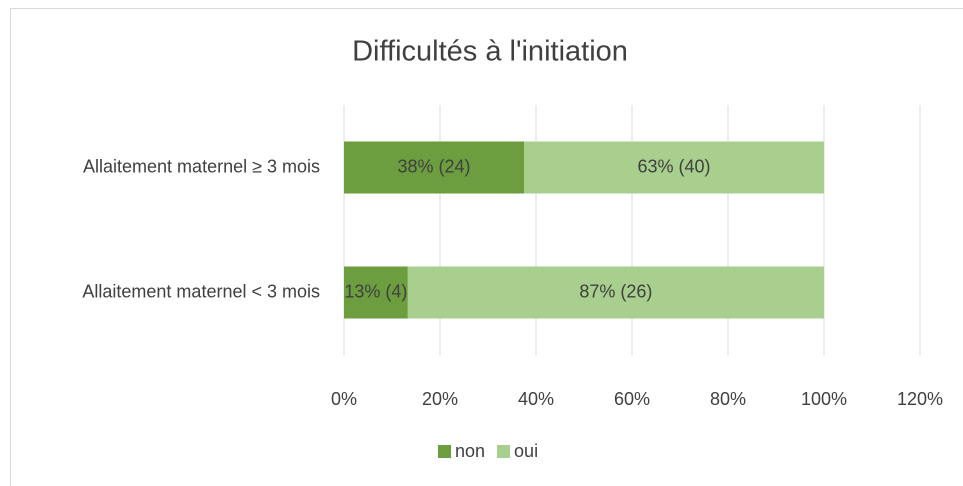 The width and height of the screenshot is (963, 486). Describe the element at coordinates (344, 399) in the screenshot. I see `x-tick-label: 0%` at that location.